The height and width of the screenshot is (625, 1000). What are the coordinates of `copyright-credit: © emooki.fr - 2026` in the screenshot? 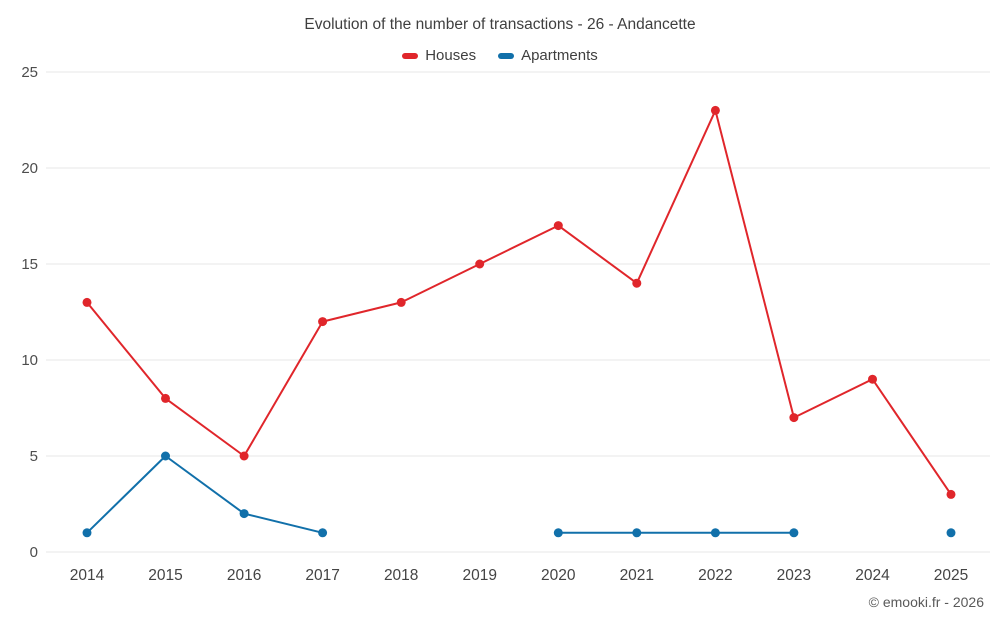 It's located at (926, 602).